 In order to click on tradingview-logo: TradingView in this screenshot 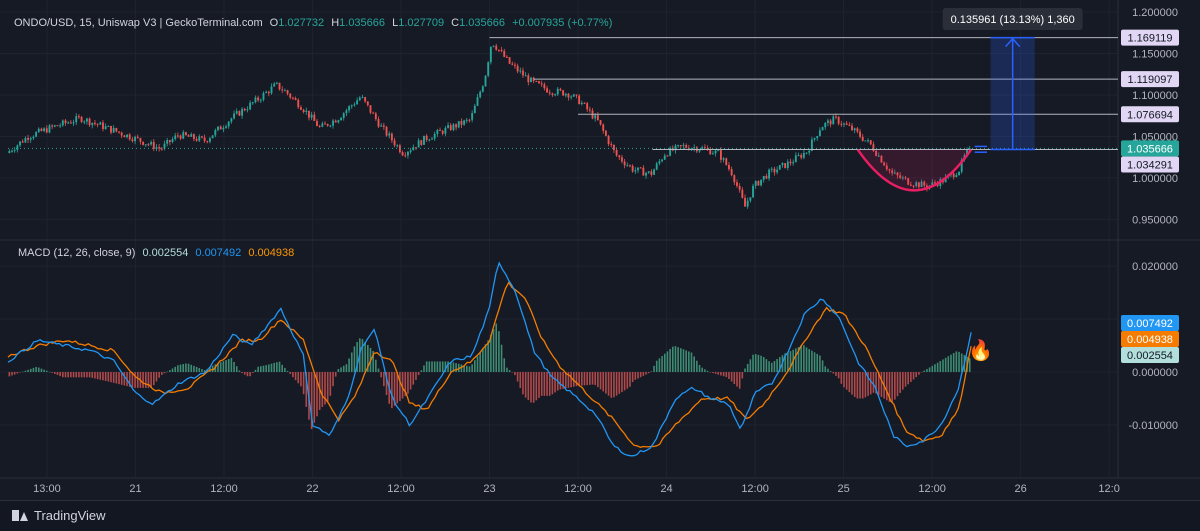, I will do `click(59, 515)`.